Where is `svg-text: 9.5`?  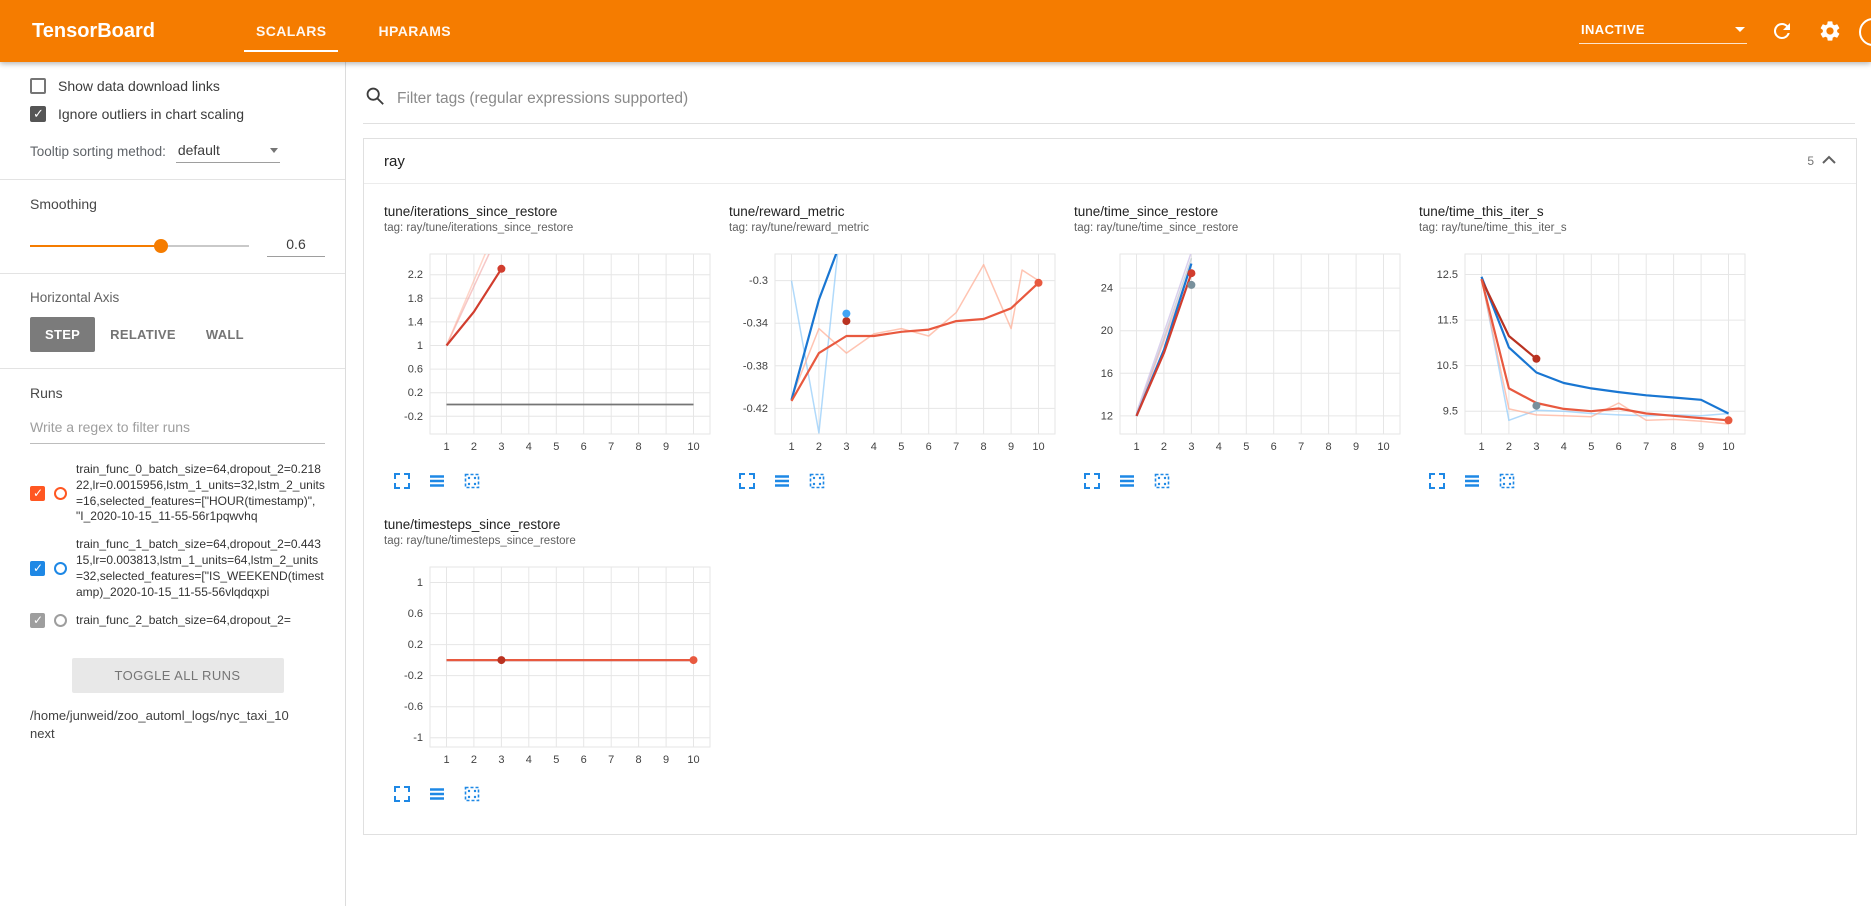
svg-text: 9.5 is located at coordinates (1450, 412).